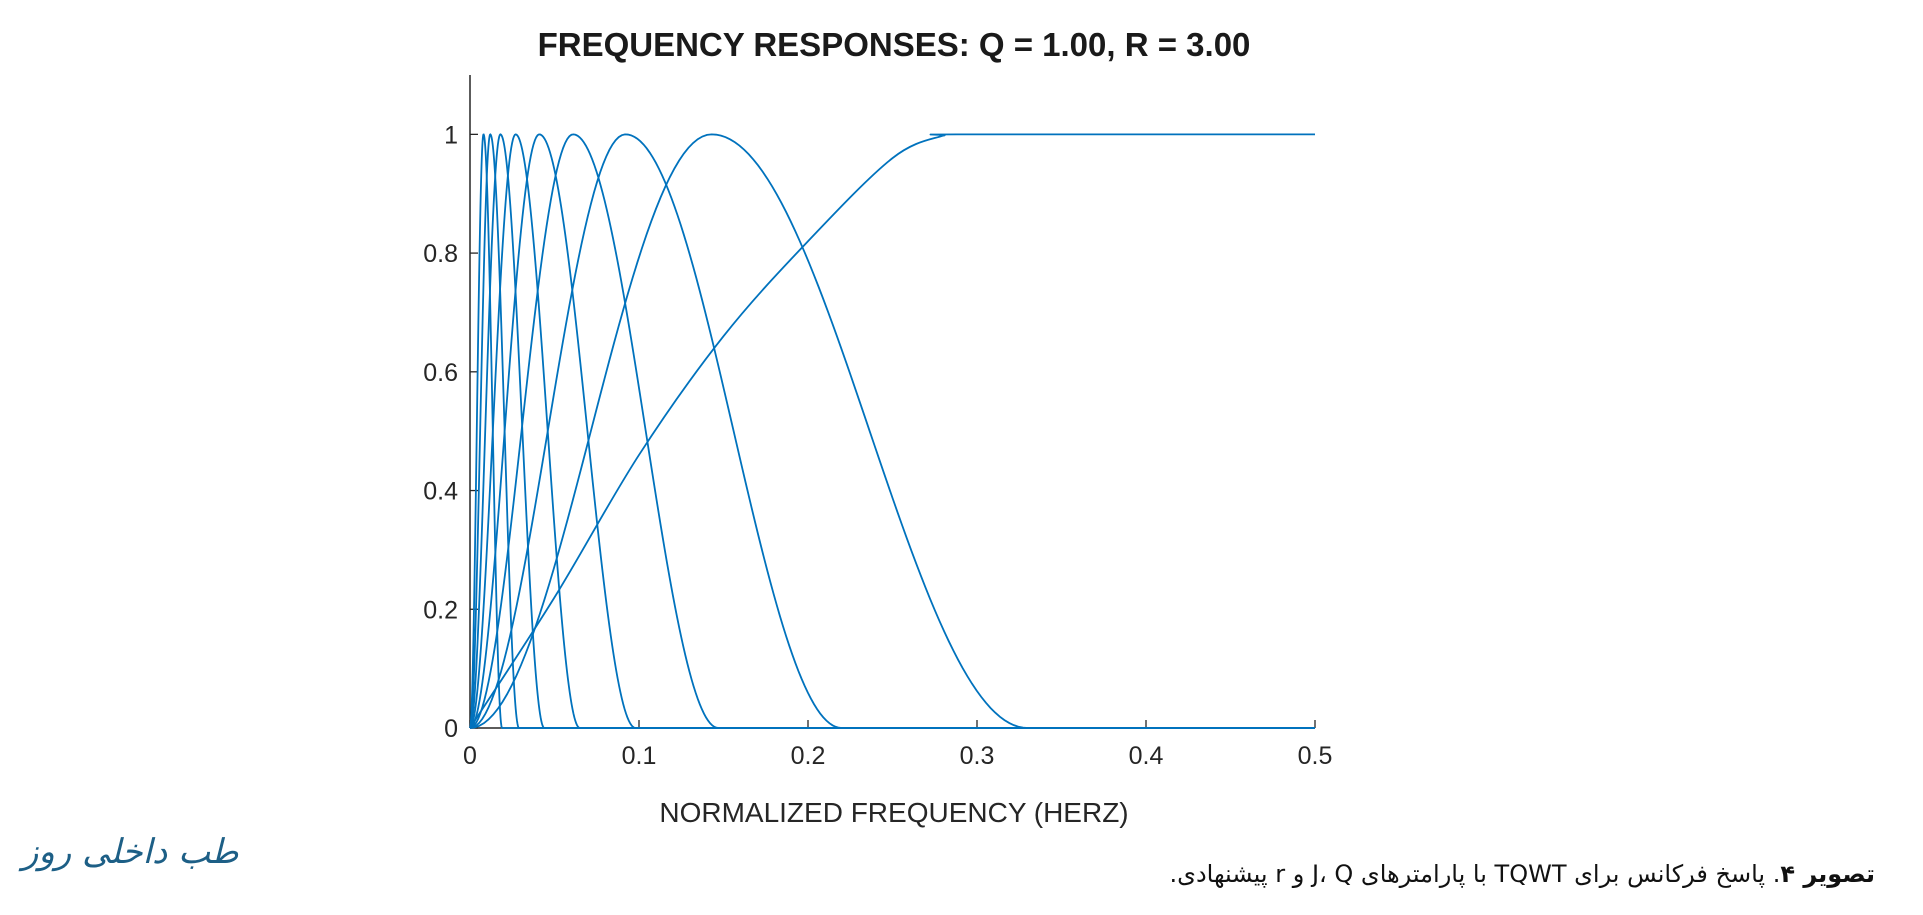 The height and width of the screenshot is (915, 1923). I want to click on chart-title: FREQUENCY RESPONSES: Q = 1.00, R = 3.00, so click(894, 44).